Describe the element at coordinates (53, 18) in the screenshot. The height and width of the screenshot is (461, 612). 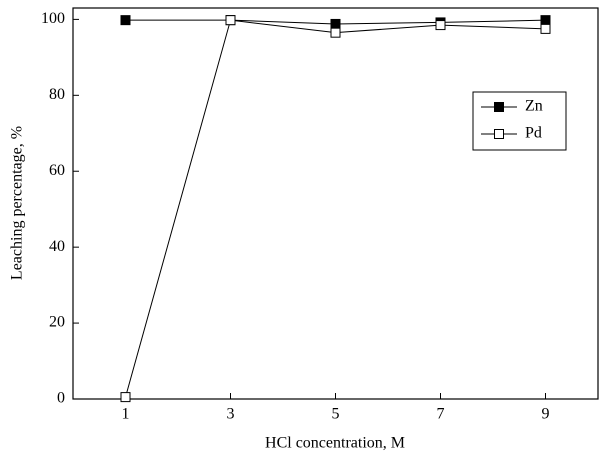
I see `y-tick-label: 100` at that location.